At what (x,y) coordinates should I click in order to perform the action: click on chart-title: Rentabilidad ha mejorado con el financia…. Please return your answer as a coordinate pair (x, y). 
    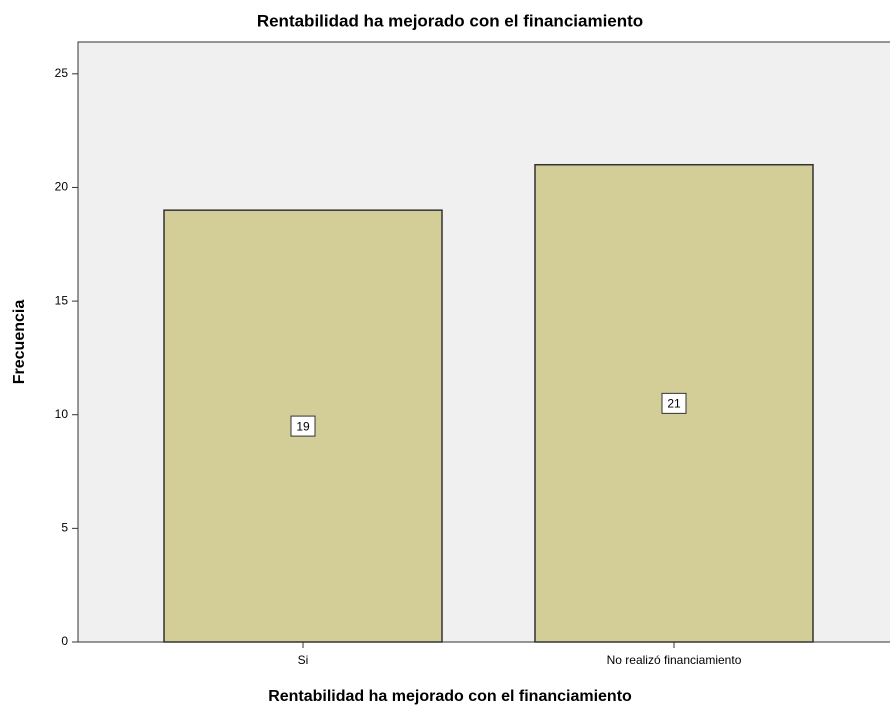
    Looking at the image, I should click on (450, 20).